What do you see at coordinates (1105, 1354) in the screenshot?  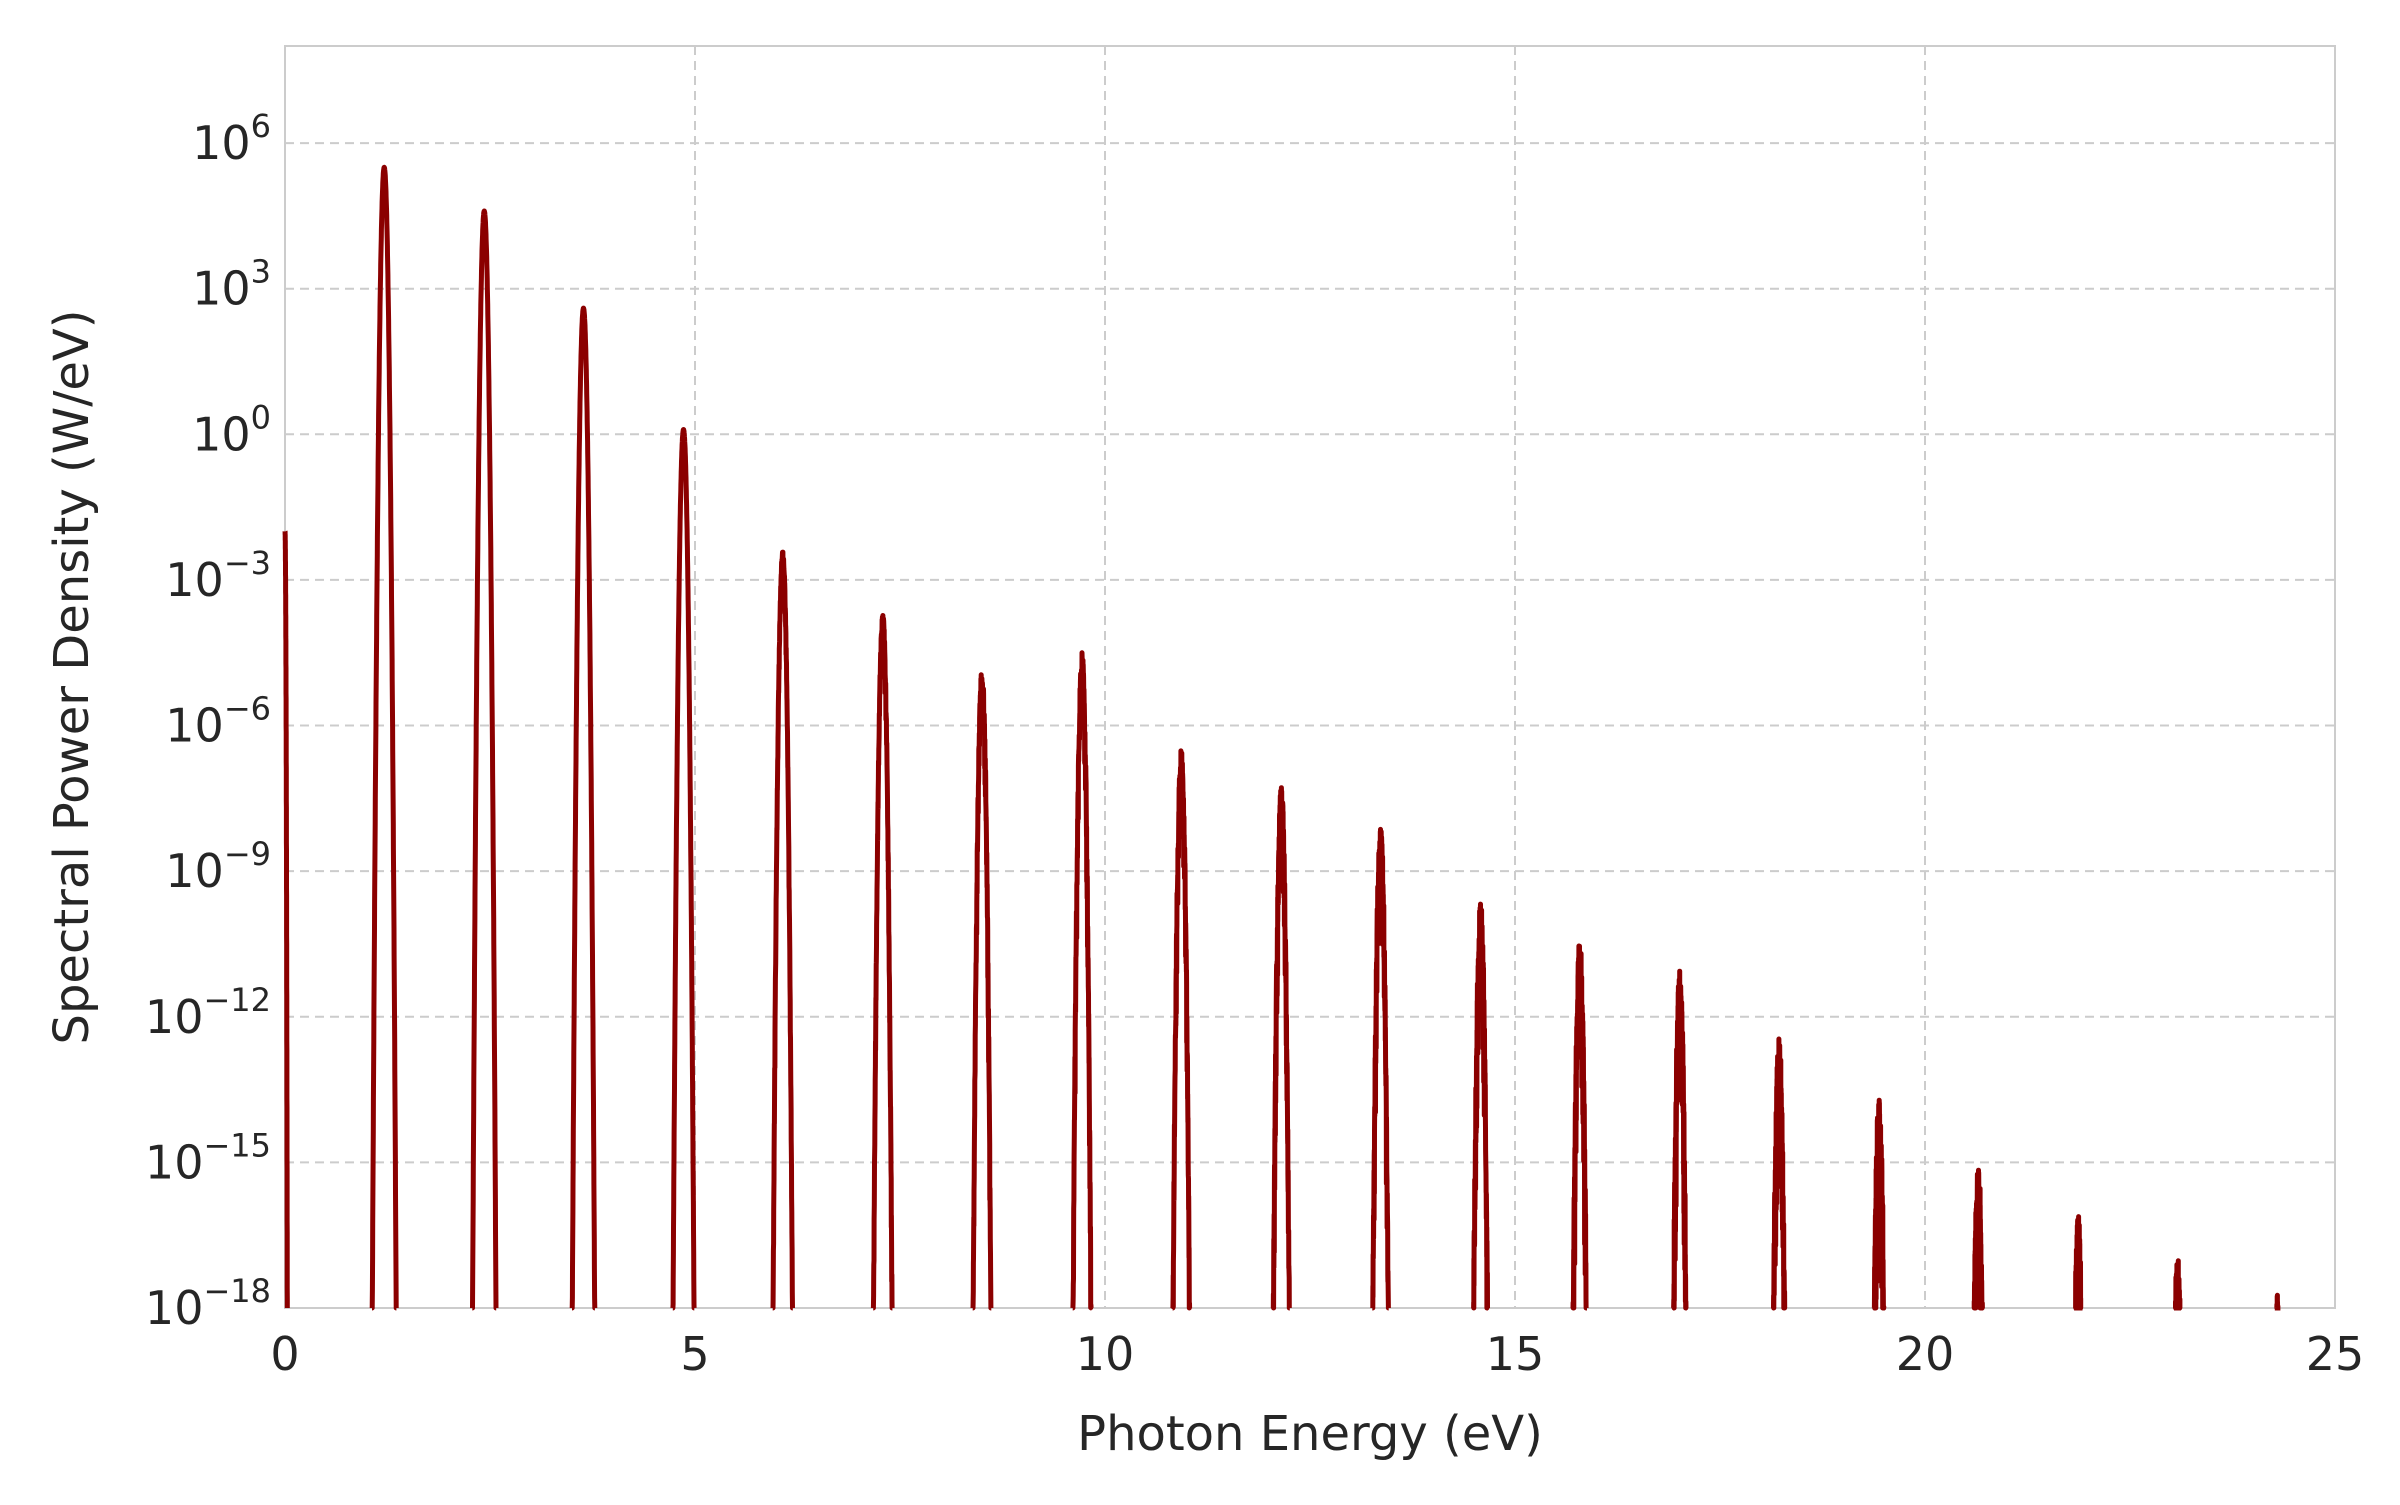 I see `x-tick-label: 10` at bounding box center [1105, 1354].